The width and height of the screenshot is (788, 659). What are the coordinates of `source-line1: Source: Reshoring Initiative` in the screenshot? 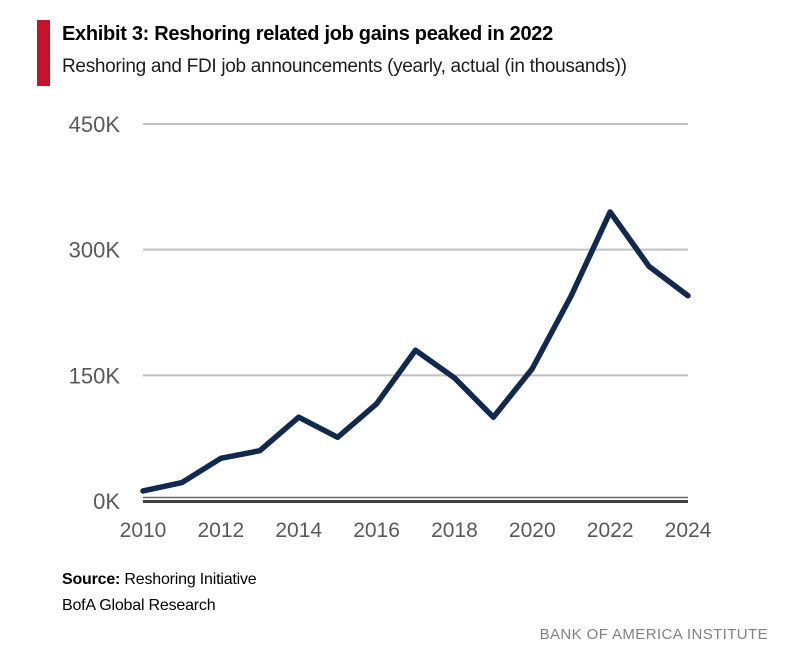 It's located at (159, 580).